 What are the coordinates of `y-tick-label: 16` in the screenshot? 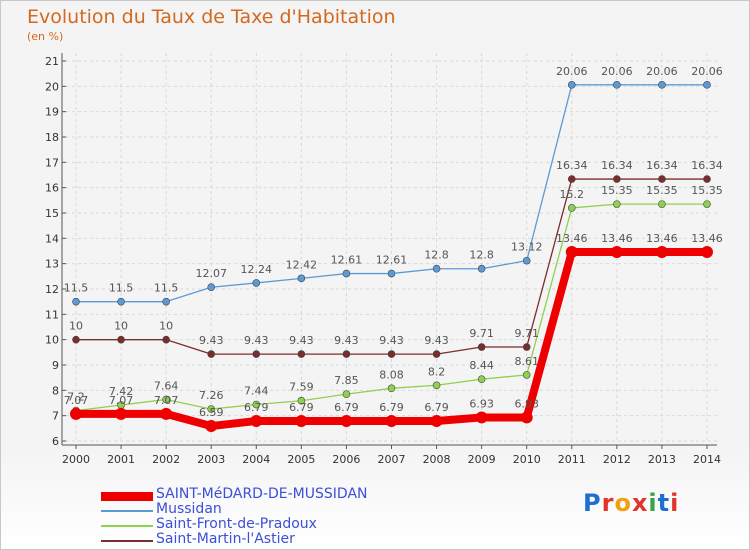 It's located at (52, 188).